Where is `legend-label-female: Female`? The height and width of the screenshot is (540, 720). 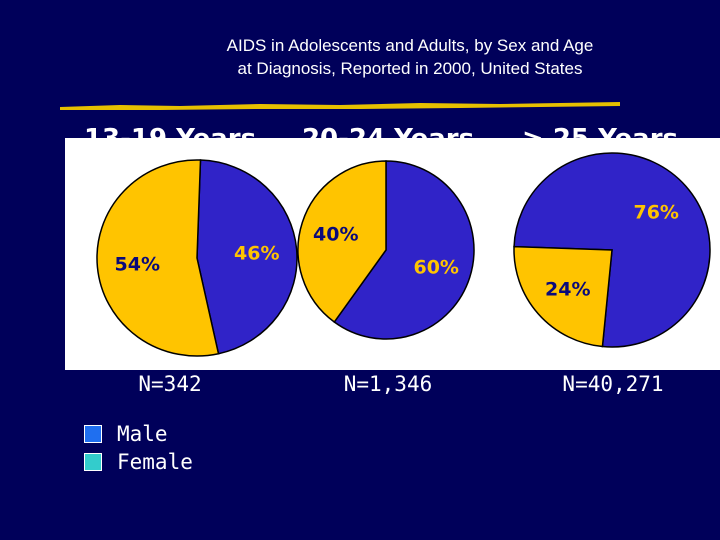
legend-label-female: Female is located at coordinates (155, 462).